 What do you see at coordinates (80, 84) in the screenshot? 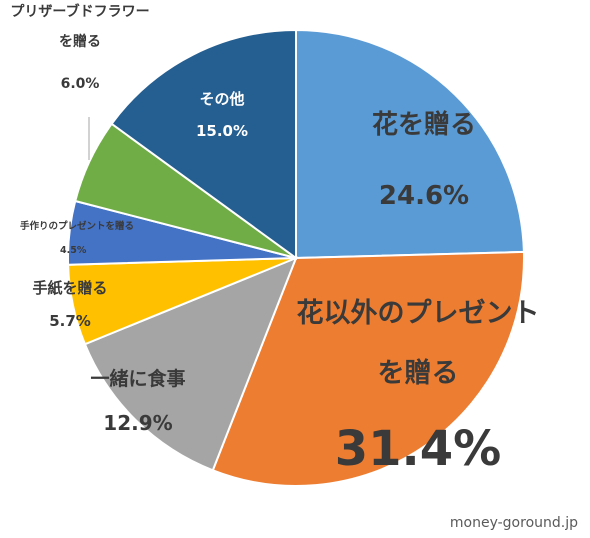
I see `slice-value-label: 6.0%` at bounding box center [80, 84].